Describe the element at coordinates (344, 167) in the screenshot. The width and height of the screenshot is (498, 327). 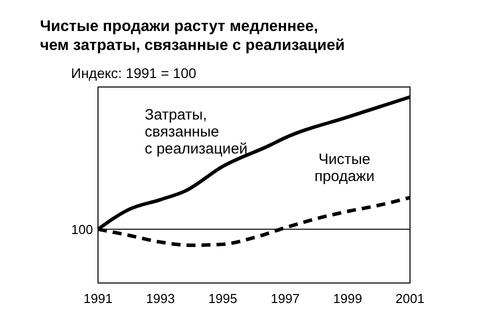
I see `series-label: Чистые продажи` at that location.